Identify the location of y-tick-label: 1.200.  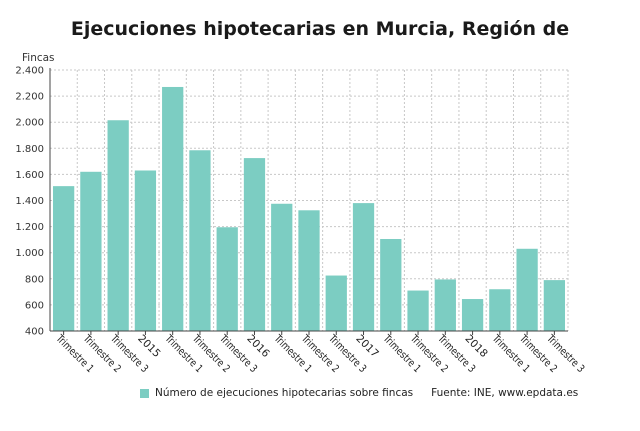
(29, 227).